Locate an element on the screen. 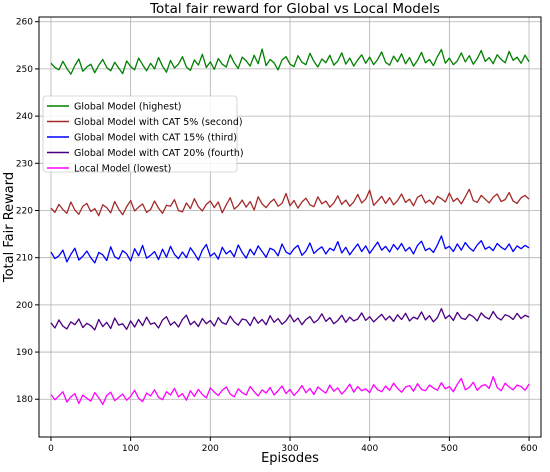 This screenshot has height=472, width=550. x-axis-label: Episodes is located at coordinates (290, 458).